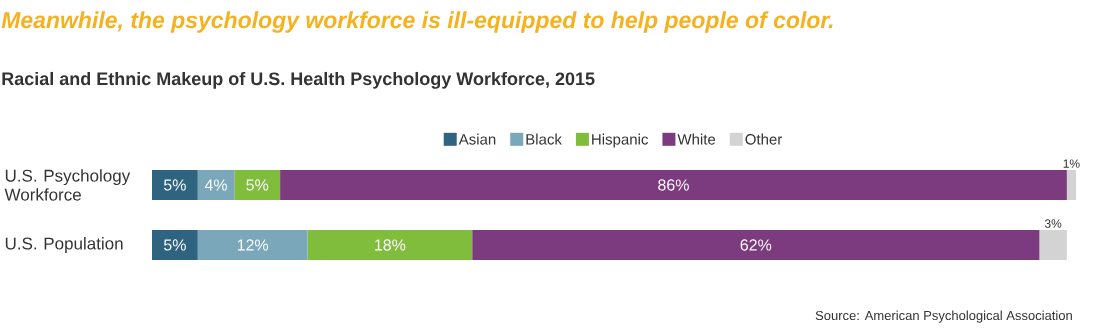 This screenshot has width=1095, height=328. I want to click on legend-label: Asian, so click(477, 139).